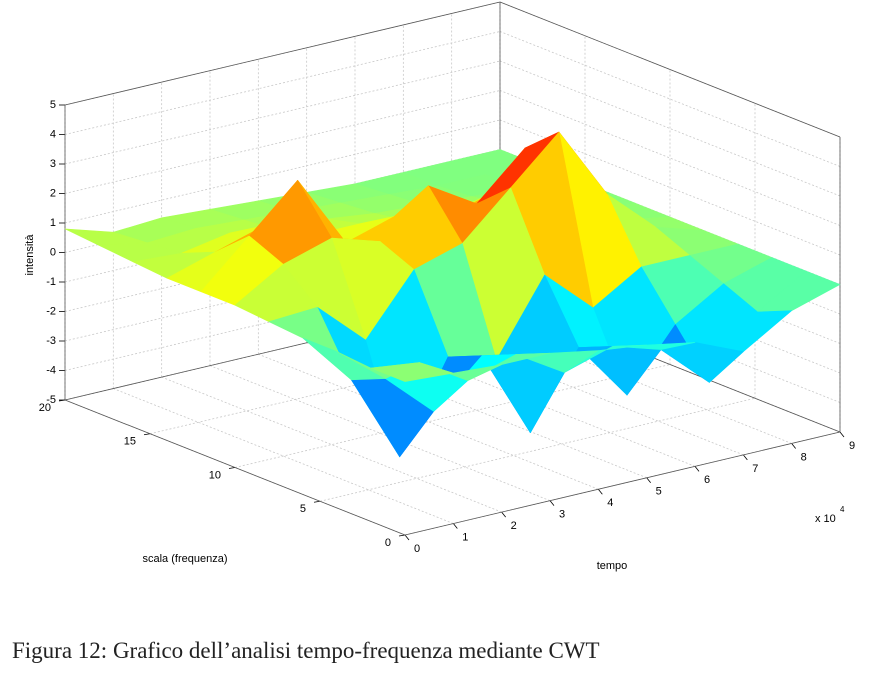 Image resolution: width=872 pixels, height=675 pixels. What do you see at coordinates (562, 515) in the screenshot?
I see `x-tick-label: 3` at bounding box center [562, 515].